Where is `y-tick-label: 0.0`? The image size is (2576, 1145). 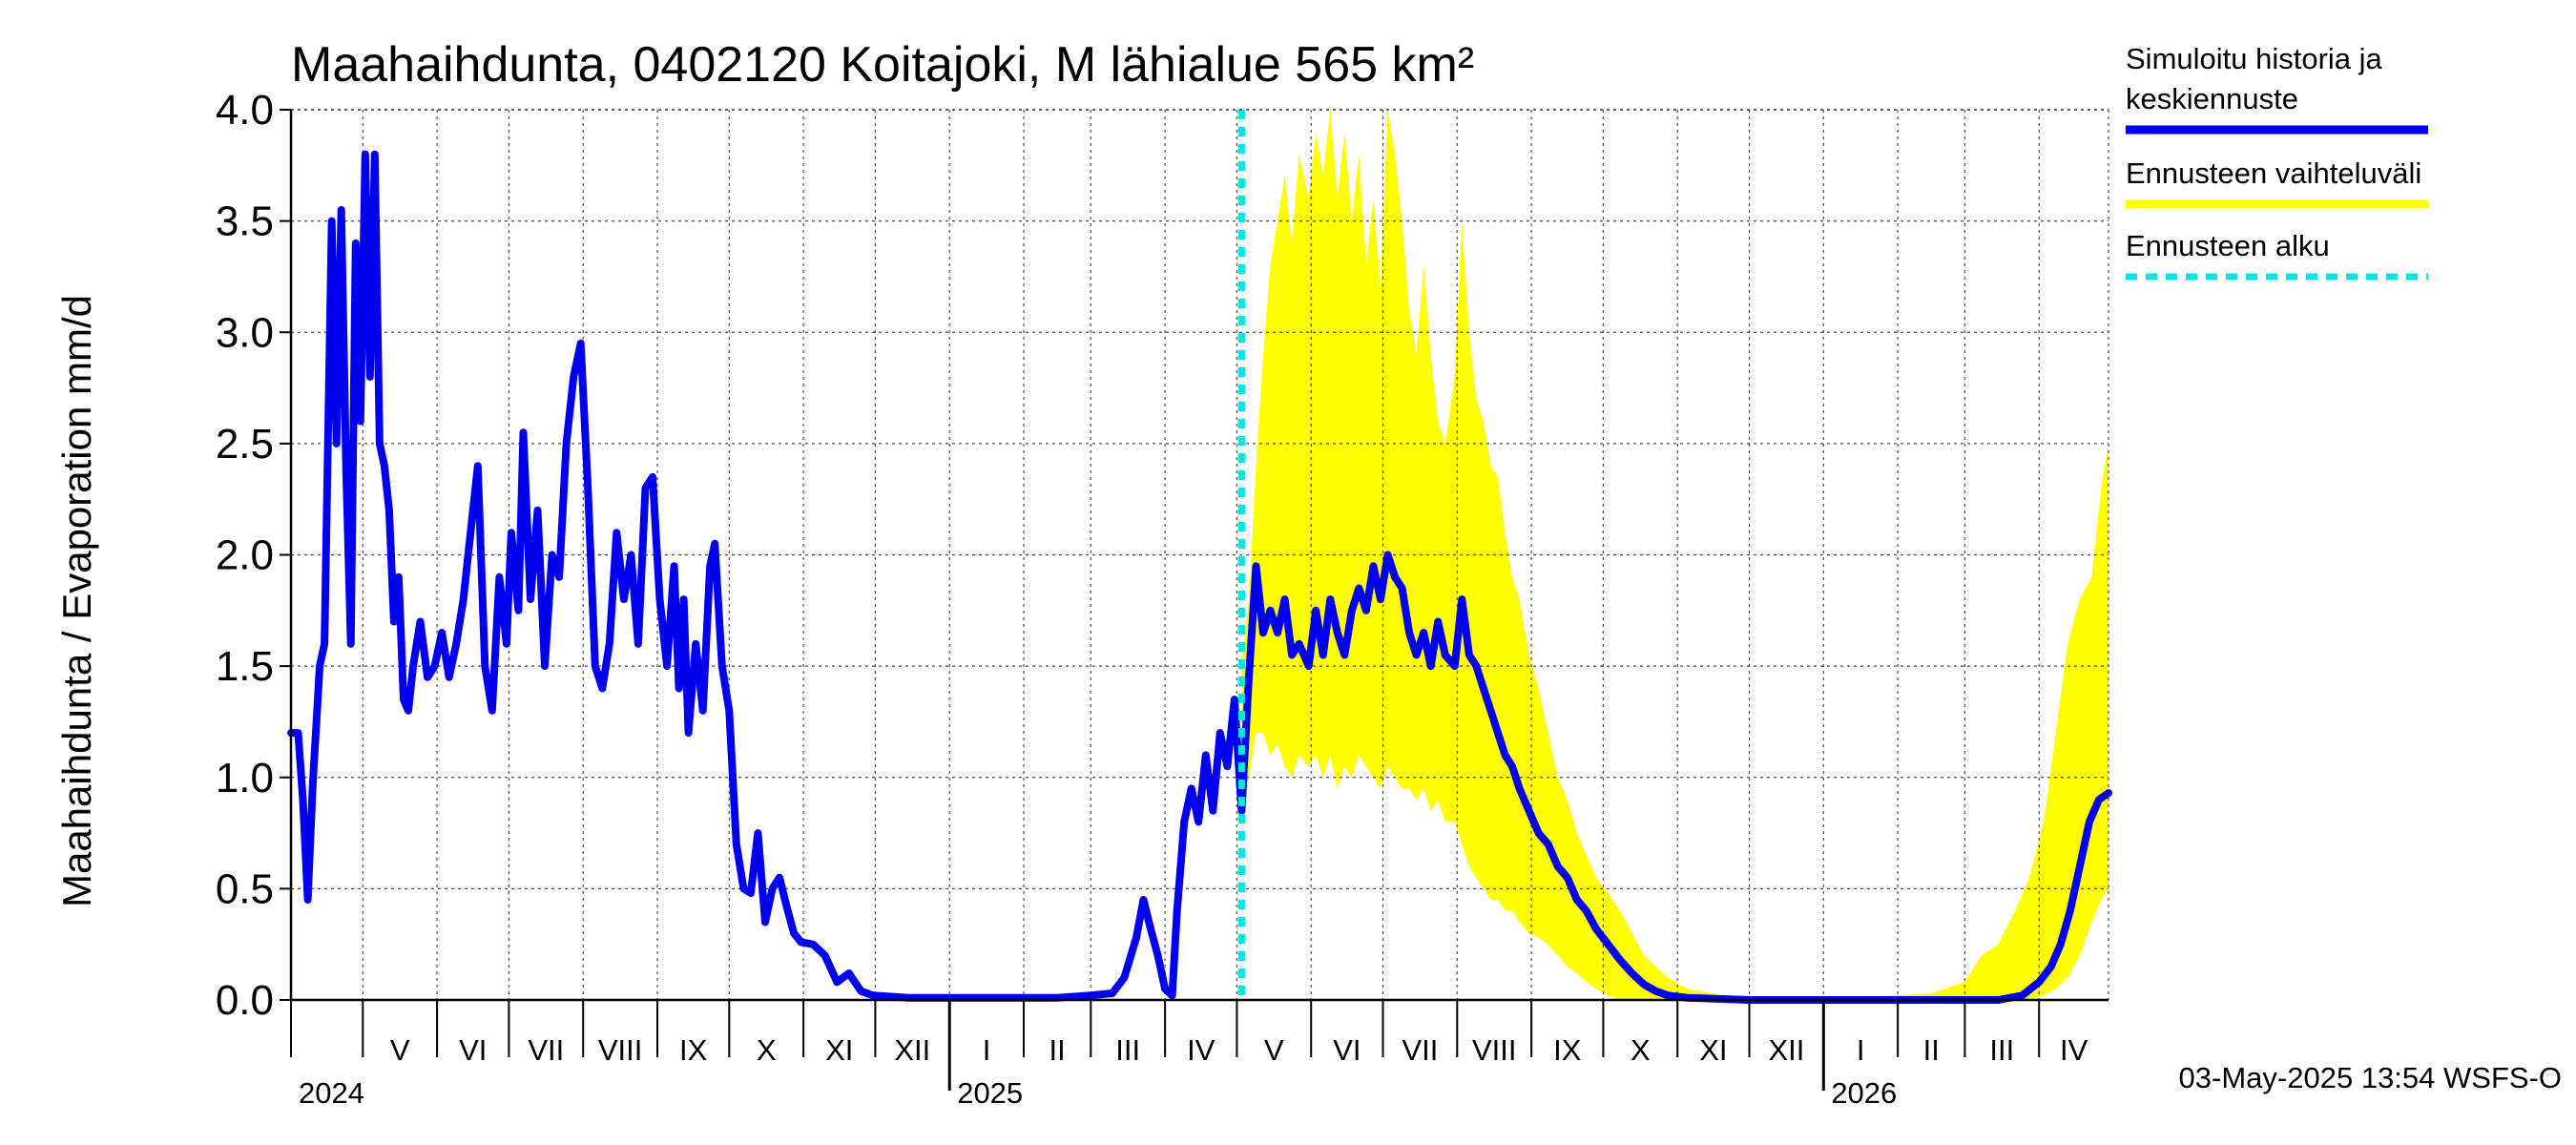 y-tick-label: 0.0 is located at coordinates (245, 1000).